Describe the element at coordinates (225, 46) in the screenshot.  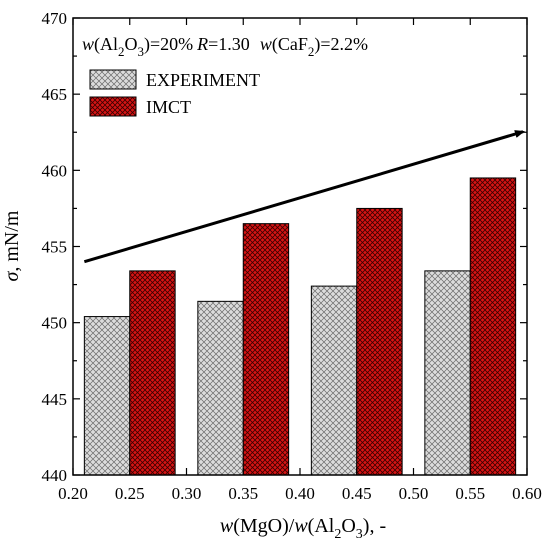
I see `chart-annotation: w(Al2O3)=20% R=1.30 w(CaF2)=2.2%` at that location.